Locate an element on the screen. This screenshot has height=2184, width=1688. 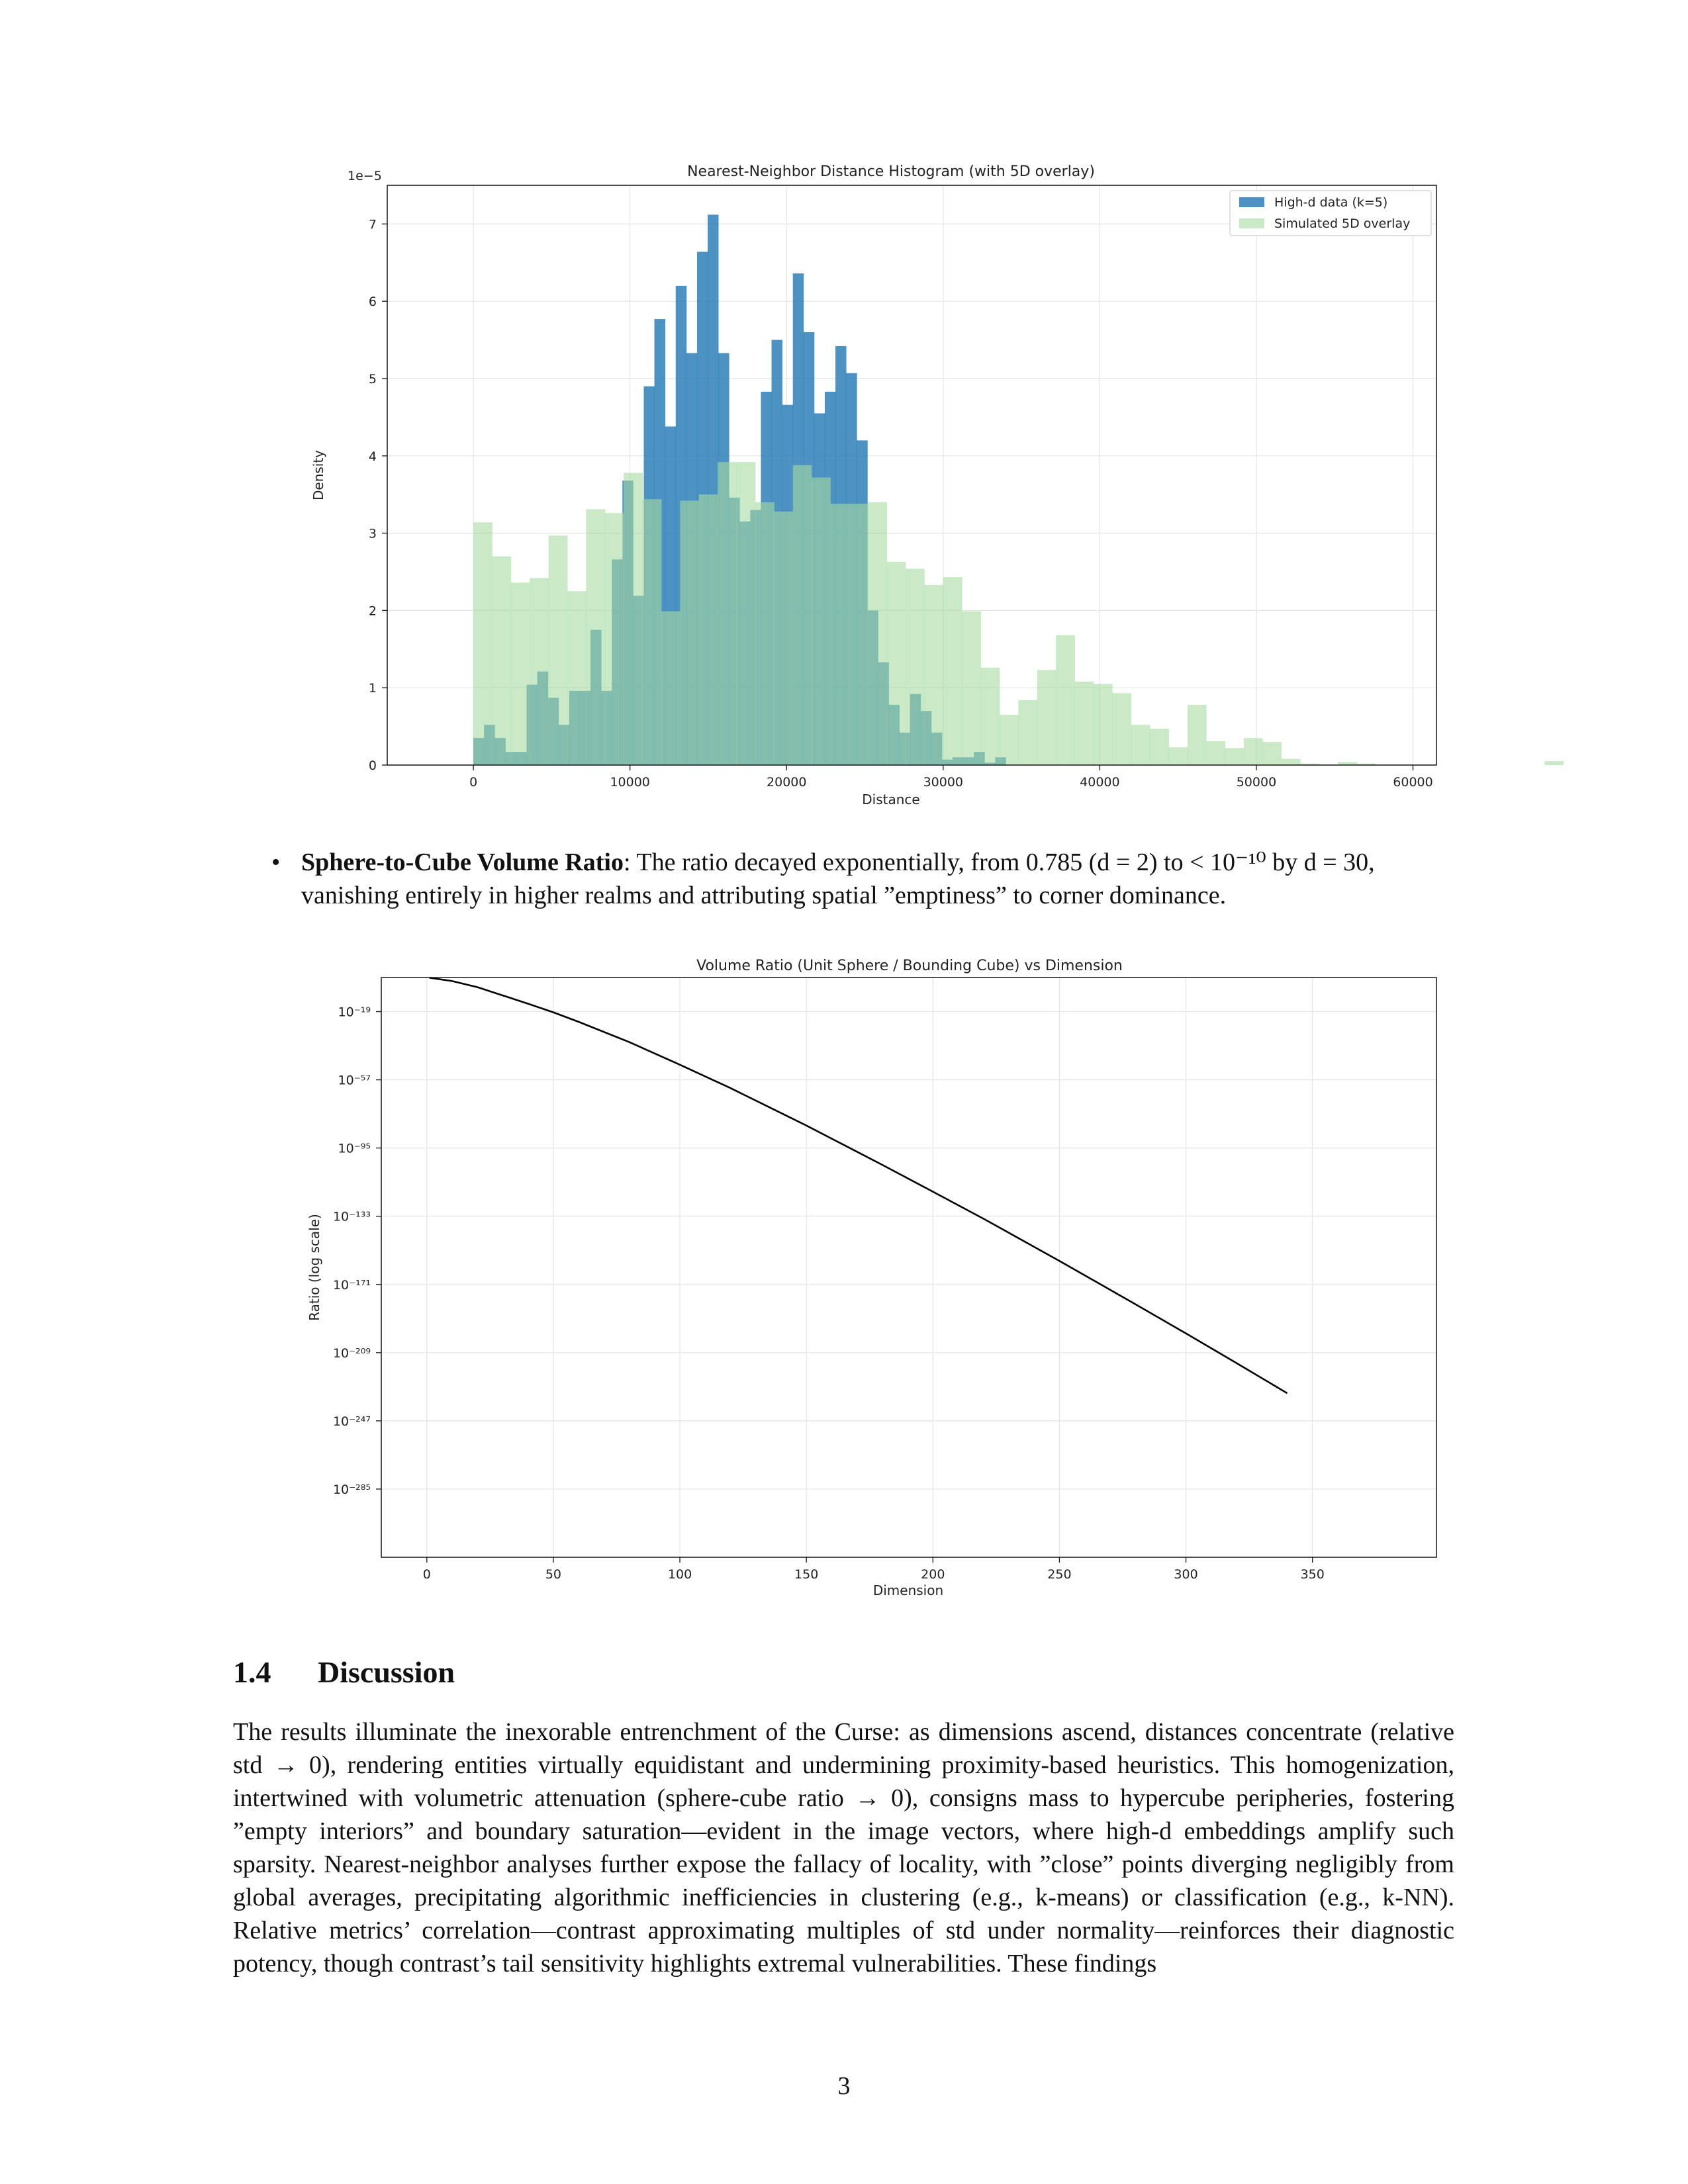
volume-ratio-xtick-label: 0 is located at coordinates (427, 1575).